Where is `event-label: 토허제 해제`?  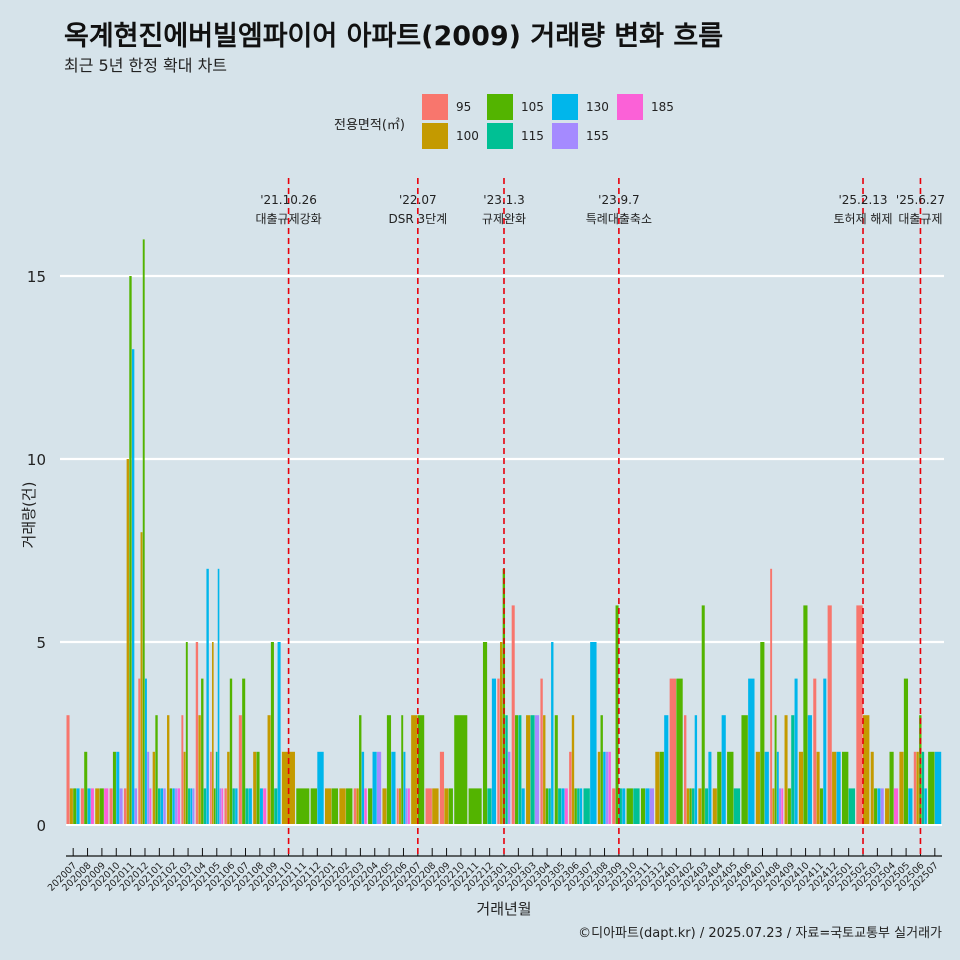 event-label: 토허제 해제 is located at coordinates (863, 219).